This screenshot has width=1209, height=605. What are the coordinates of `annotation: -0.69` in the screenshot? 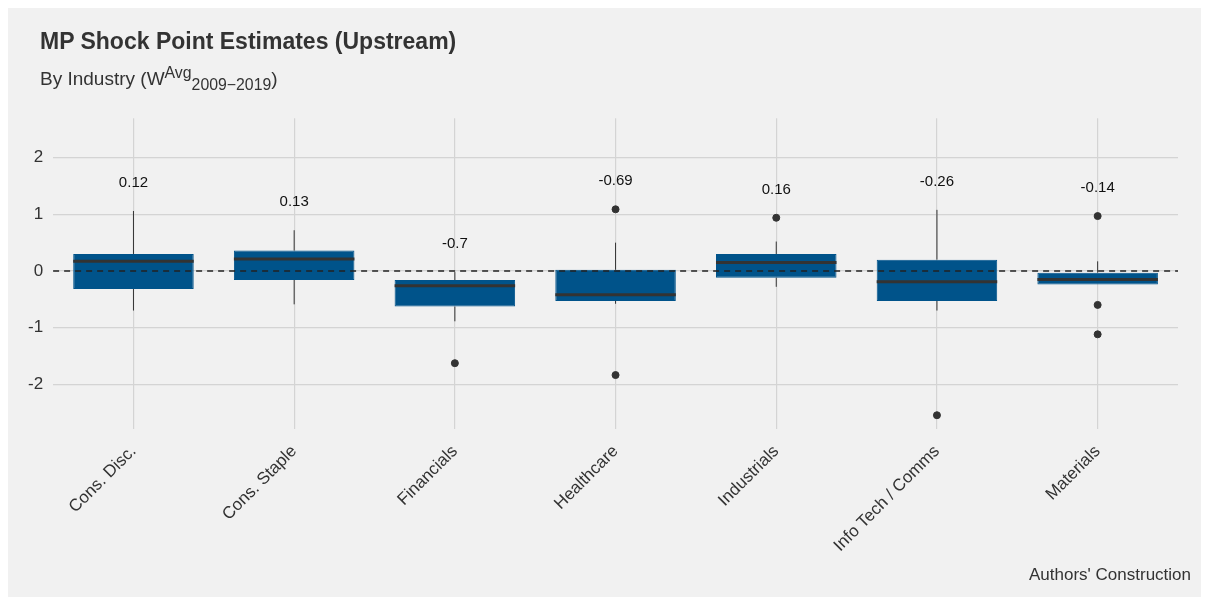 It's located at (615, 180).